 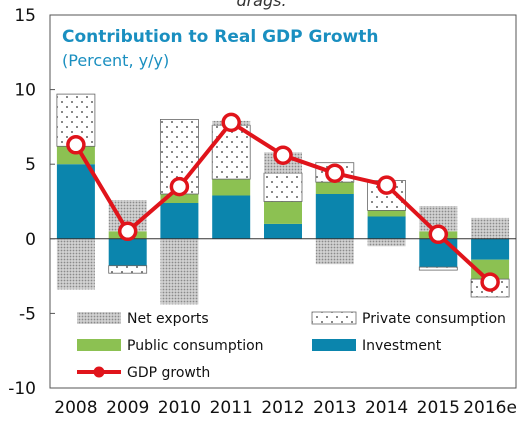 What do you see at coordinates (179, 198) in the screenshot?
I see `bar-public-consumption-2010` at bounding box center [179, 198].